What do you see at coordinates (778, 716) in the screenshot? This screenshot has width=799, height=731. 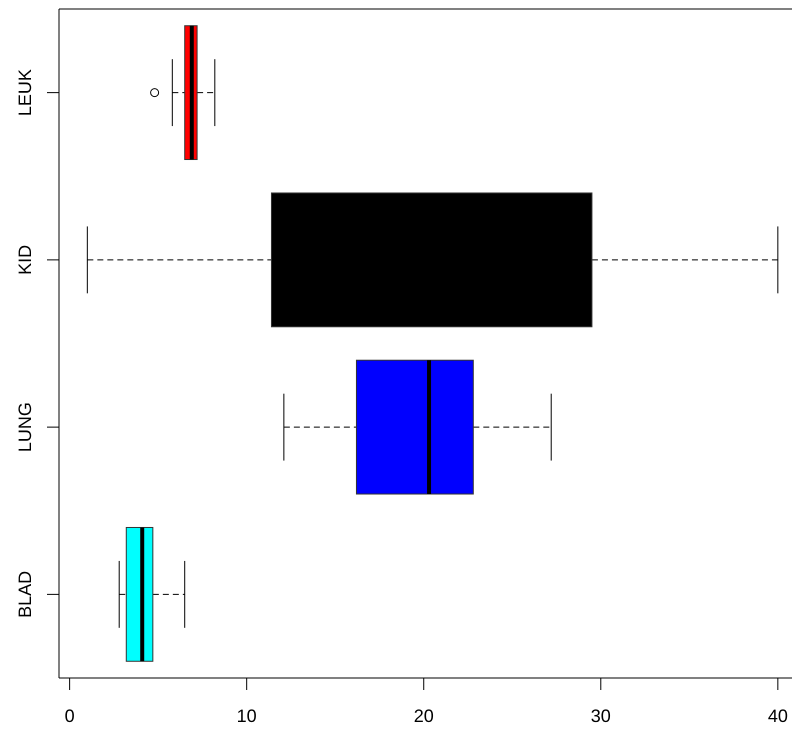 I see `x-tick-label: 40` at bounding box center [778, 716].